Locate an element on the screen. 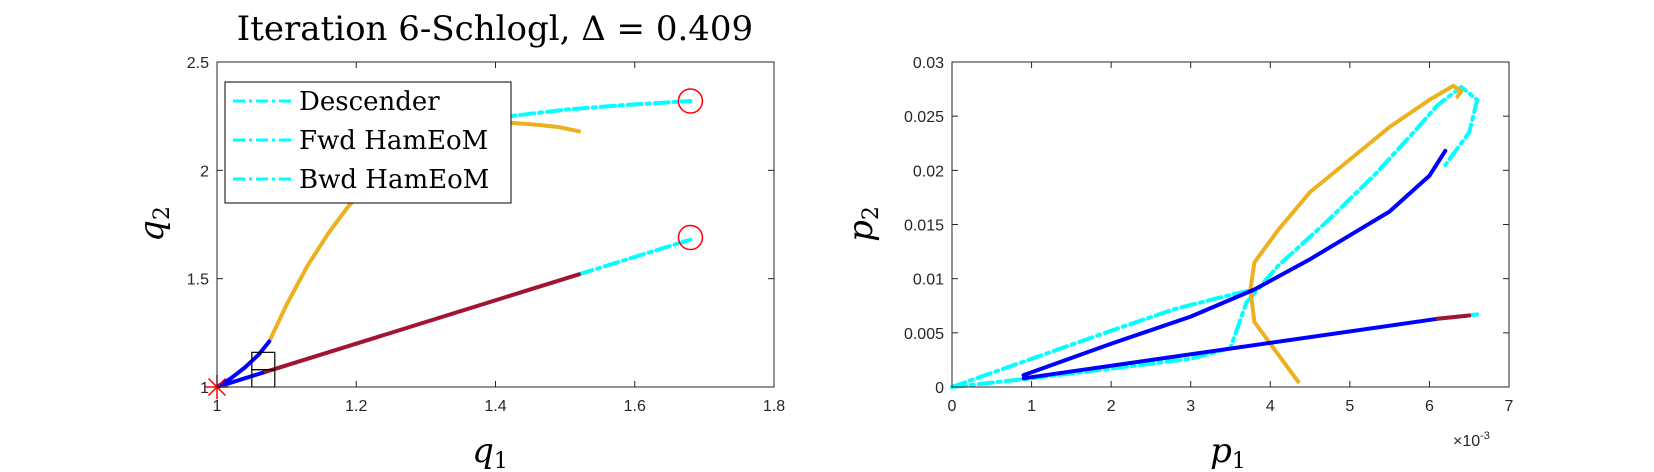 This screenshot has width=1654, height=472. y-tick-label: 0.02 is located at coordinates (928, 171).